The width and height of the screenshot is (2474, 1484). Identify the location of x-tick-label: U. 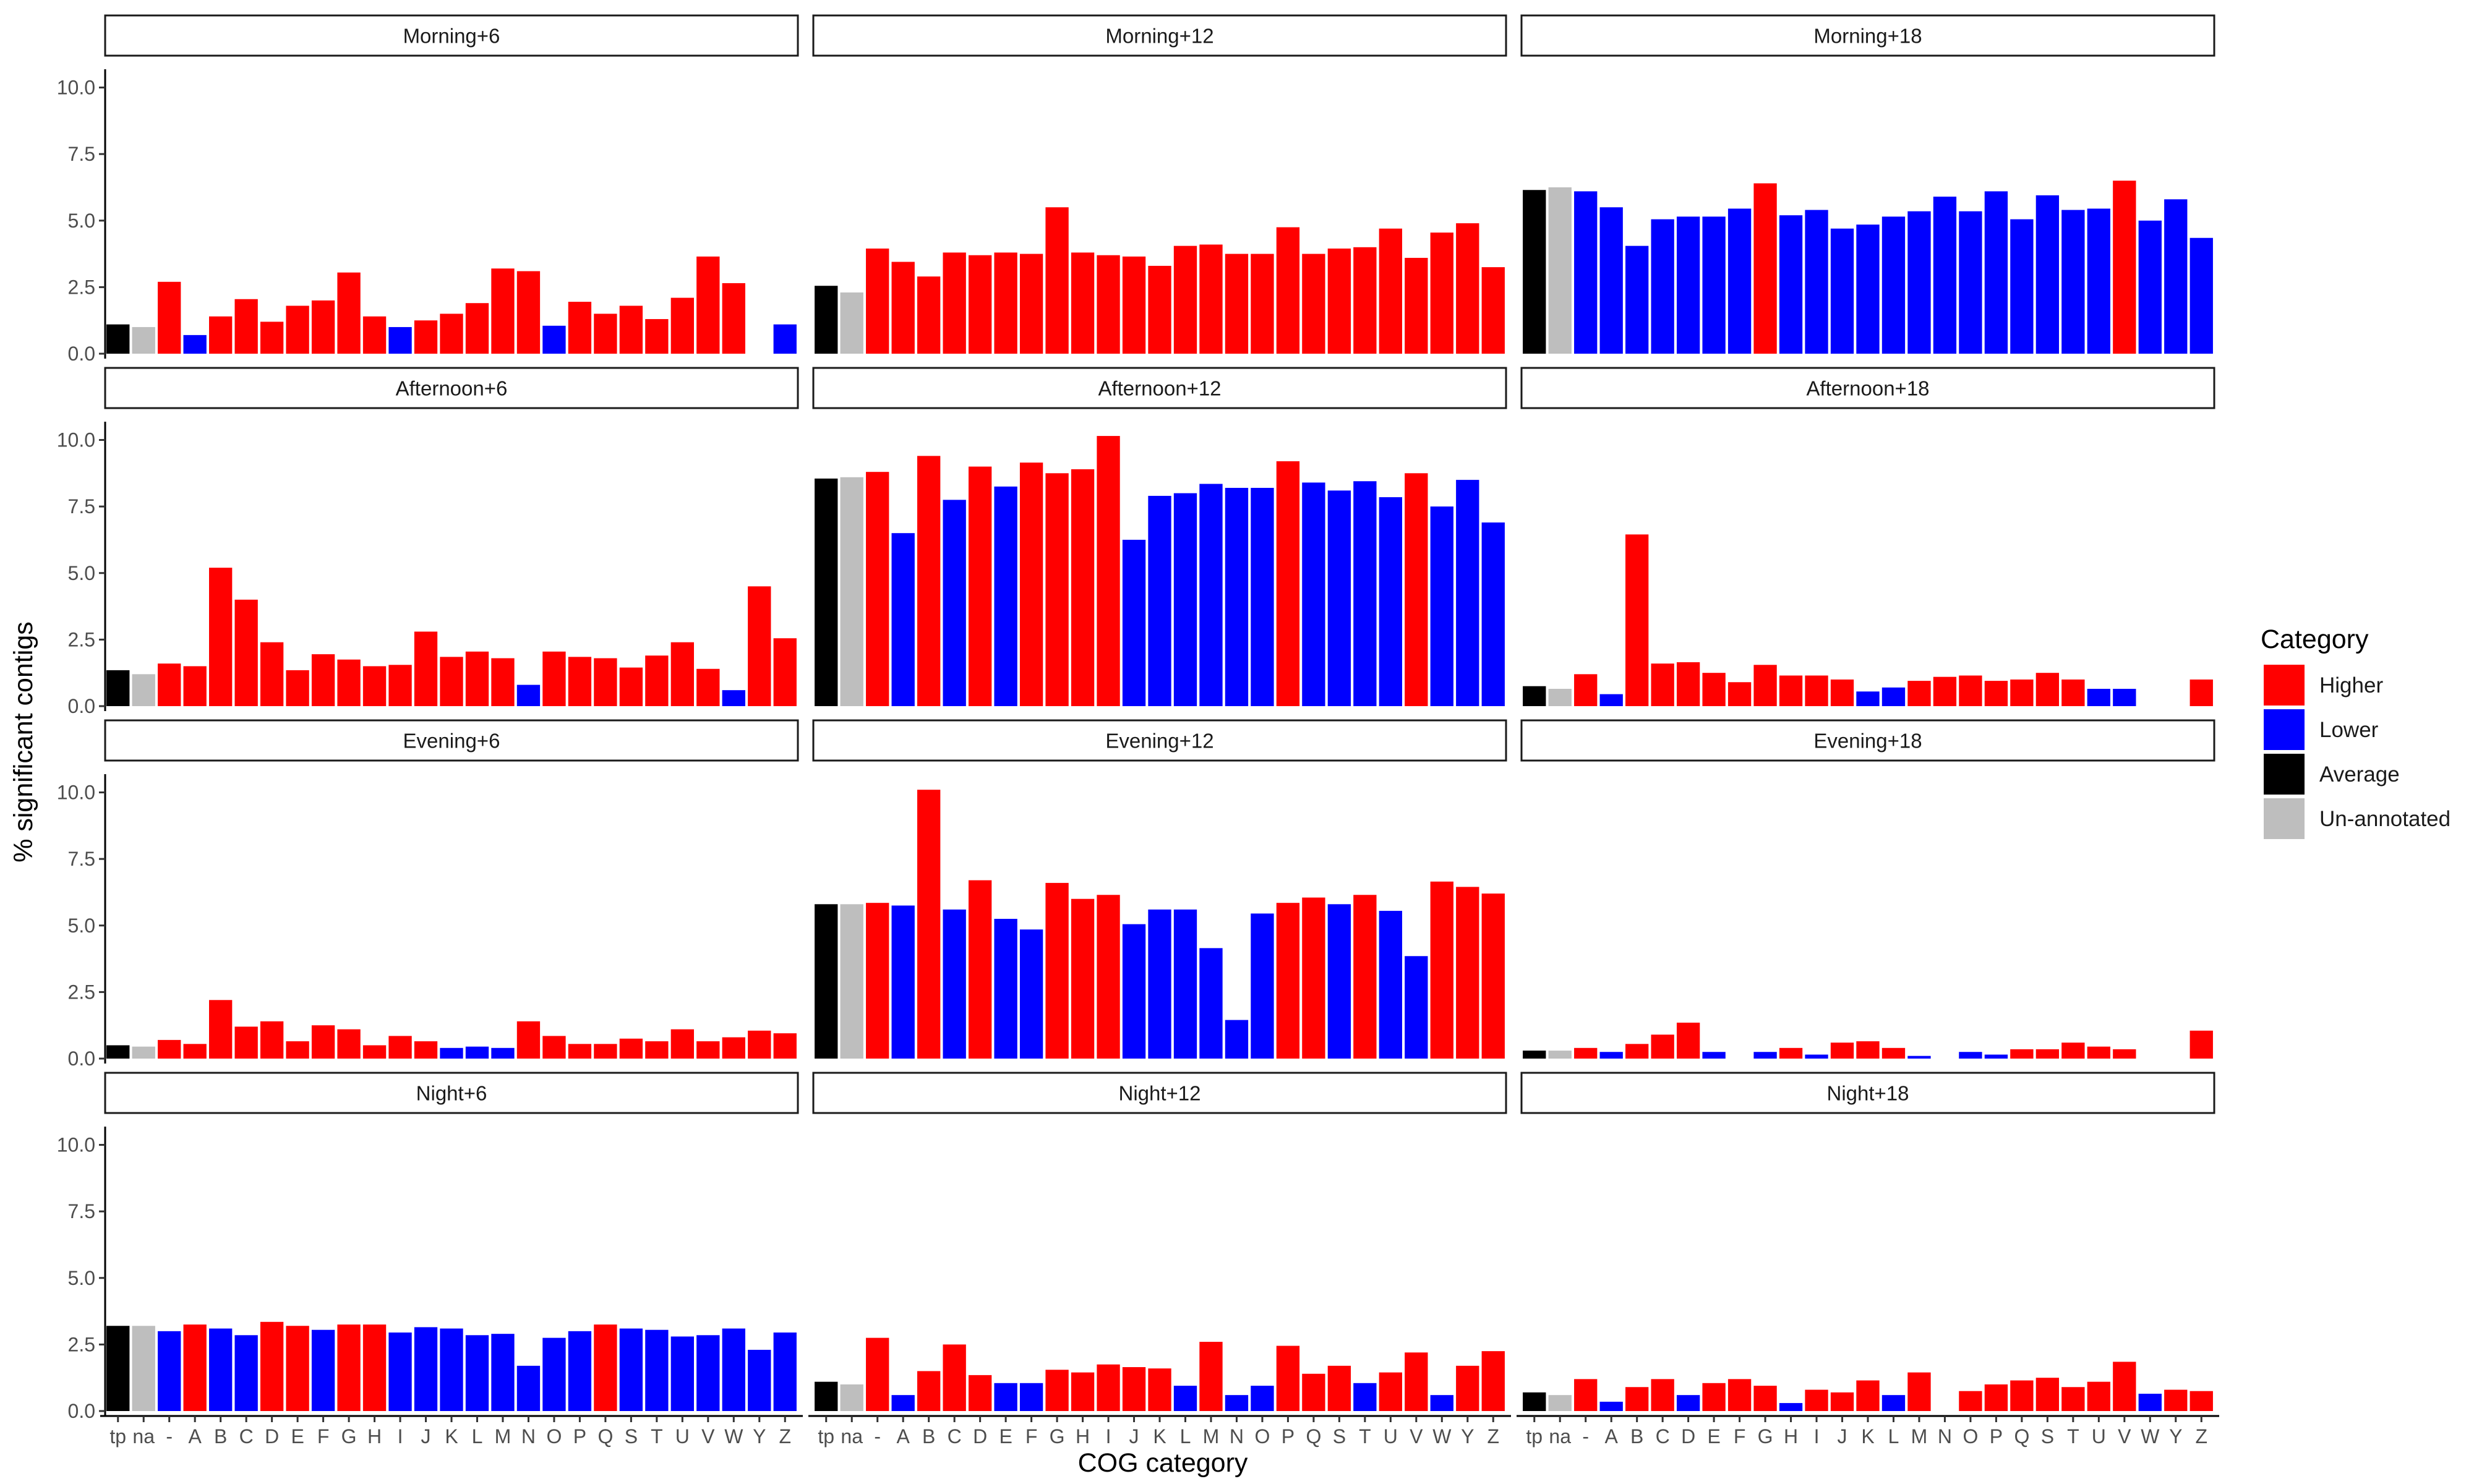
(1391, 1436).